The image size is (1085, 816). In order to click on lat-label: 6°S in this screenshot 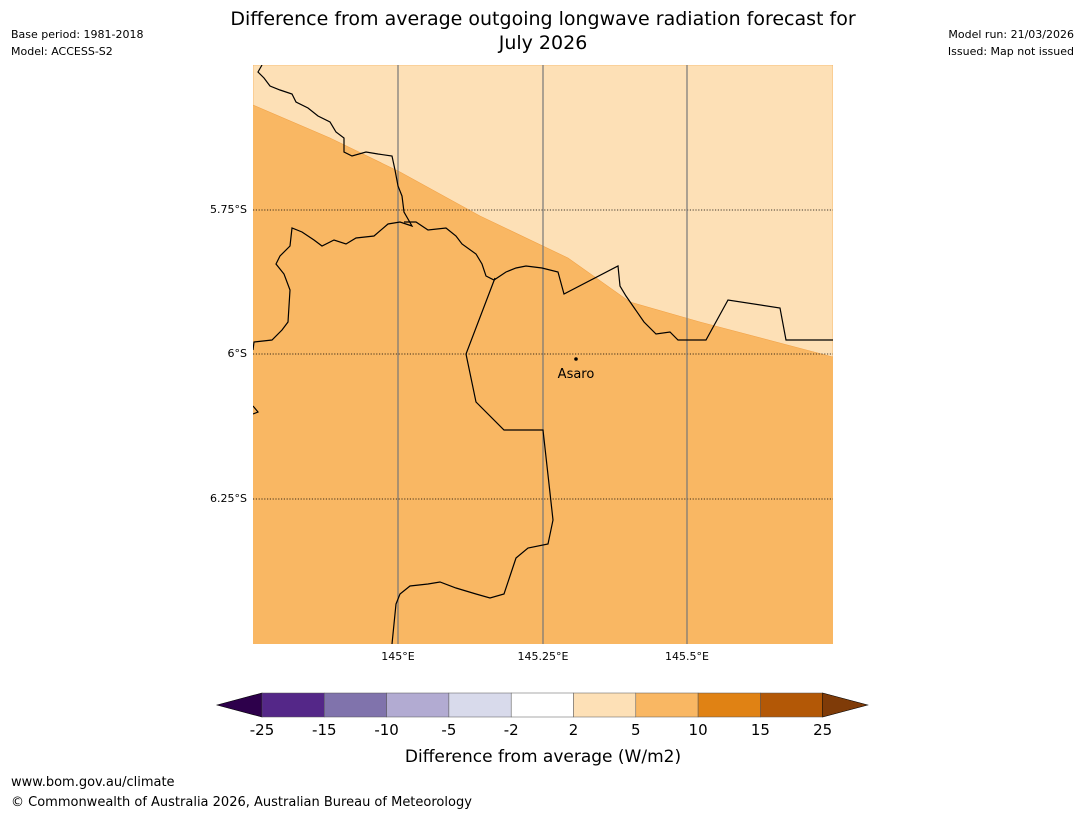, I will do `click(237, 353)`.